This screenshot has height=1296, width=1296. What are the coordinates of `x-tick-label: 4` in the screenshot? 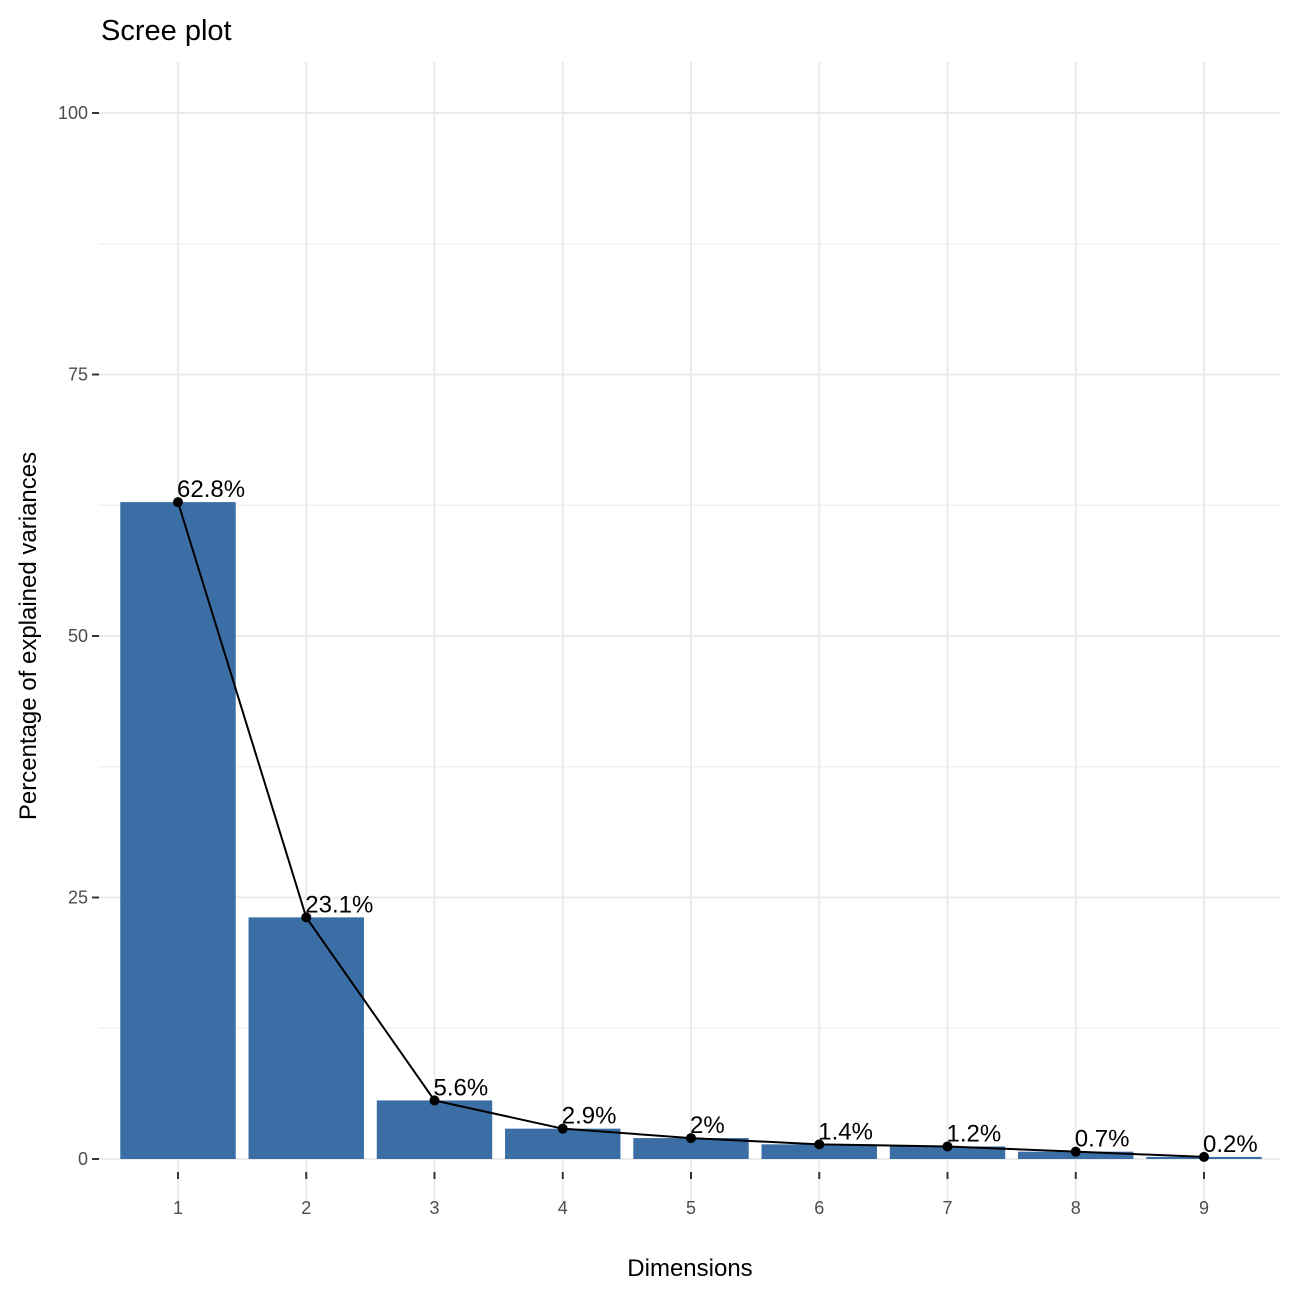 It's located at (563, 1208).